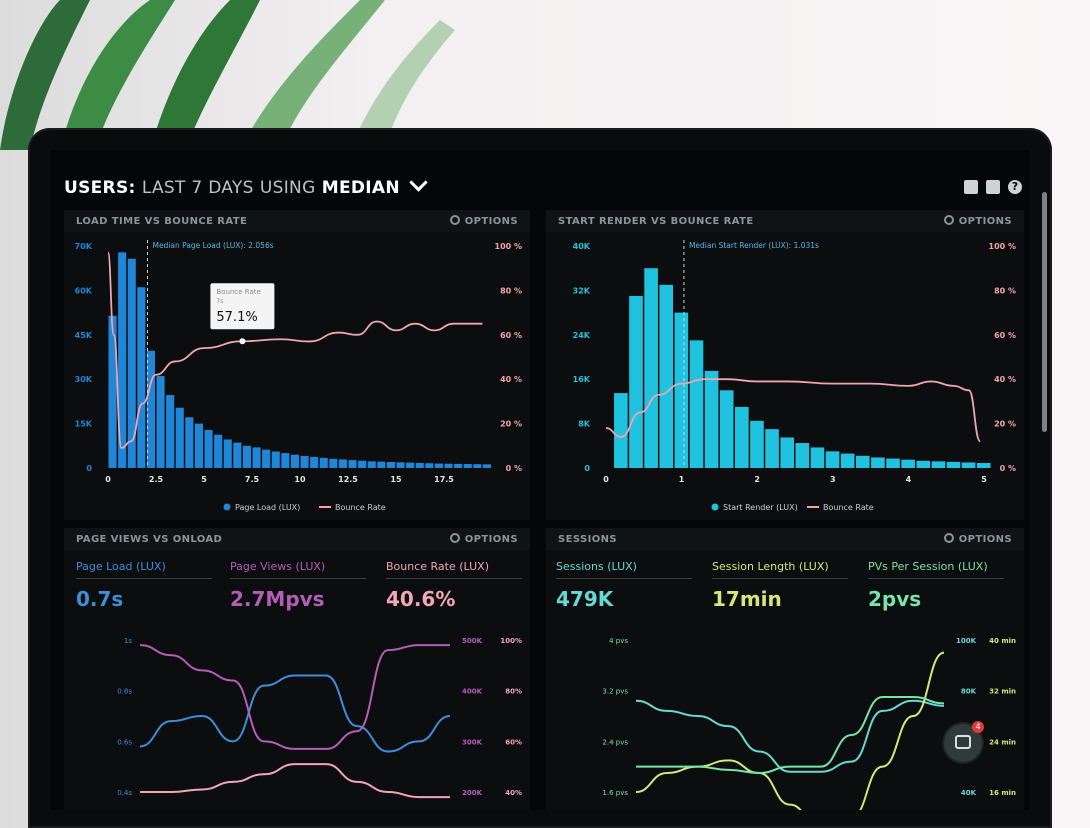 This screenshot has height=828, width=1090. What do you see at coordinates (1015, 187) in the screenshot?
I see `help-icon: ?` at bounding box center [1015, 187].